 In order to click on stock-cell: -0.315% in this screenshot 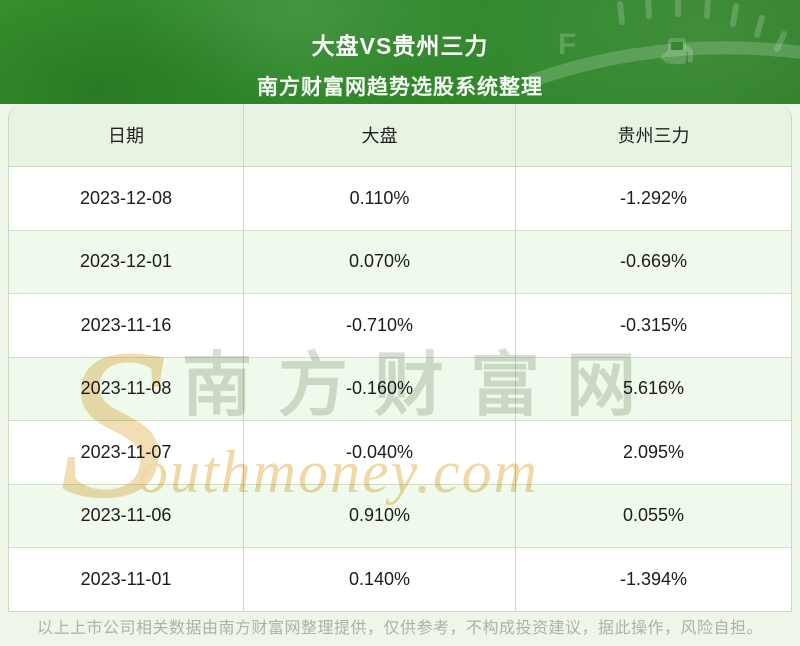, I will do `click(653, 324)`.